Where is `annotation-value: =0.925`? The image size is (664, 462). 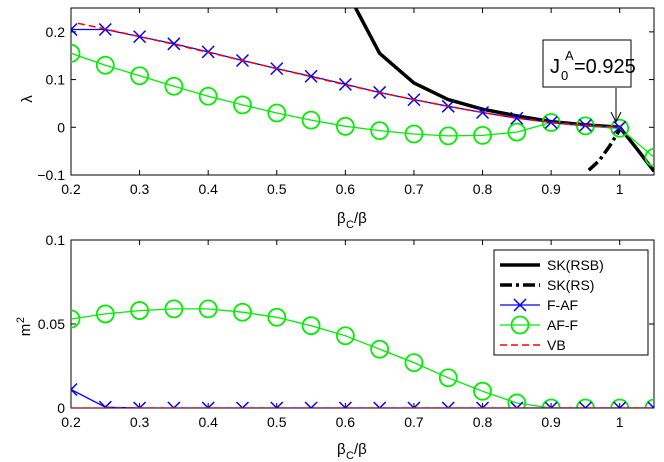 annotation-value: =0.925 is located at coordinates (605, 67).